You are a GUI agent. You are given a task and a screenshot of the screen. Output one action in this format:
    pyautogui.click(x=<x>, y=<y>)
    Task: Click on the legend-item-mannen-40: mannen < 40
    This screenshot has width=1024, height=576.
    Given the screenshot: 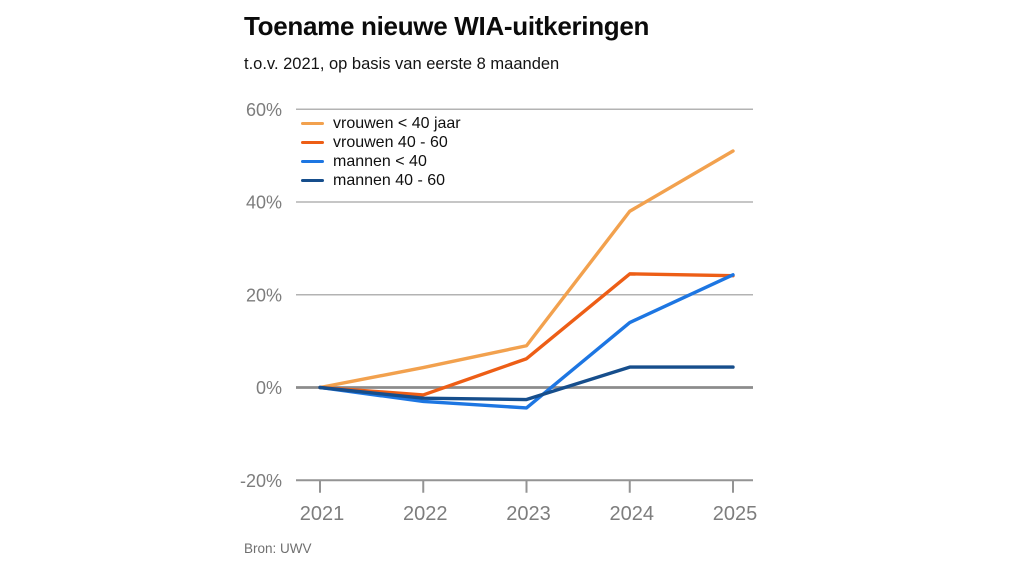 What is the action you would take?
    pyautogui.click(x=381, y=161)
    